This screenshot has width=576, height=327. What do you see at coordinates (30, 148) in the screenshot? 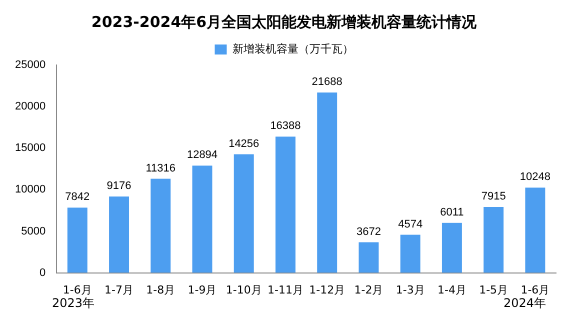
I see `y-tick-label: 15000` at bounding box center [30, 148].